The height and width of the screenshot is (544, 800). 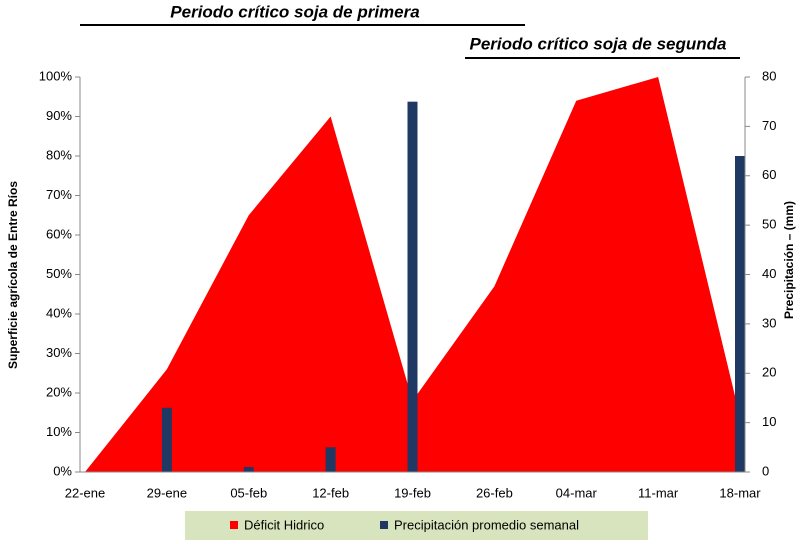 What do you see at coordinates (494, 492) in the screenshot?
I see `x-tick-label: 26-feb` at bounding box center [494, 492].